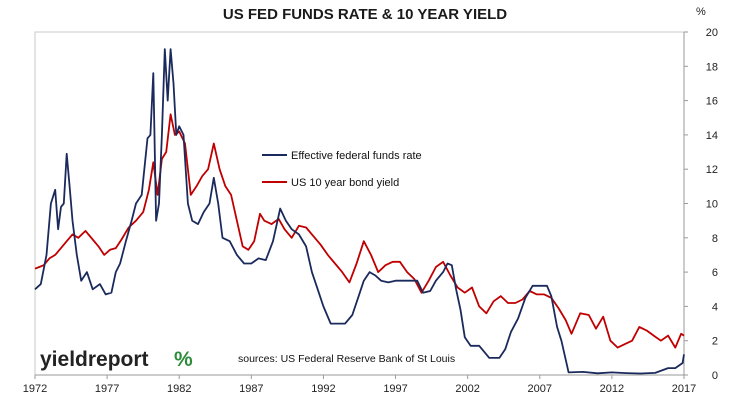  I want to click on x-axis-ticks: 1972 1977 1982 1987 1992 1997 2002 2007 2012 2017, so click(359, 385).